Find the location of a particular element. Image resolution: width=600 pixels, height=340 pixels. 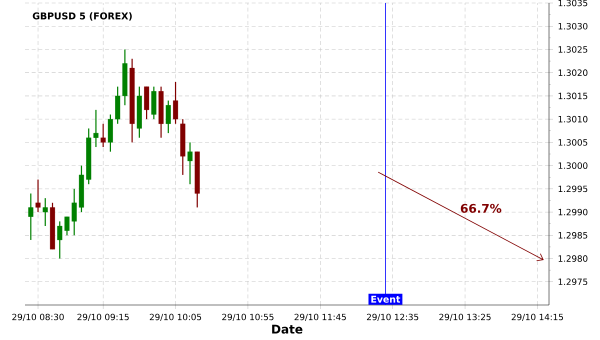

x-tick-label: 29/10 08:30 is located at coordinates (38, 317).